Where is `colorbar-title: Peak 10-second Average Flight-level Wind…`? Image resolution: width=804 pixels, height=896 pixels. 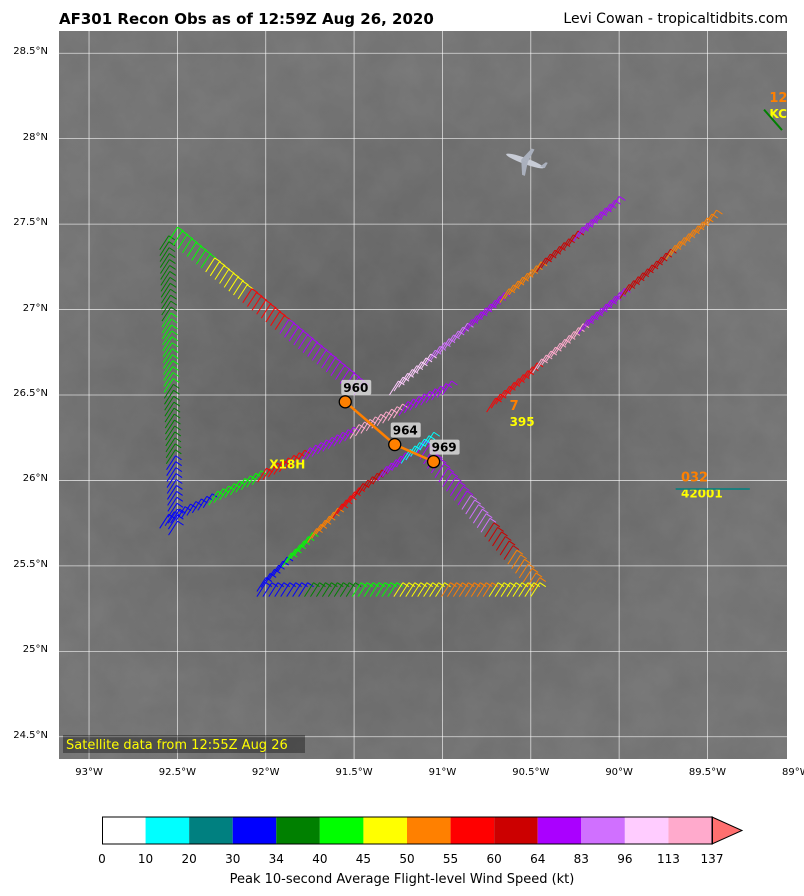
colorbar-title: Peak 10-second Average Flight-level Wind… is located at coordinates (402, 879).